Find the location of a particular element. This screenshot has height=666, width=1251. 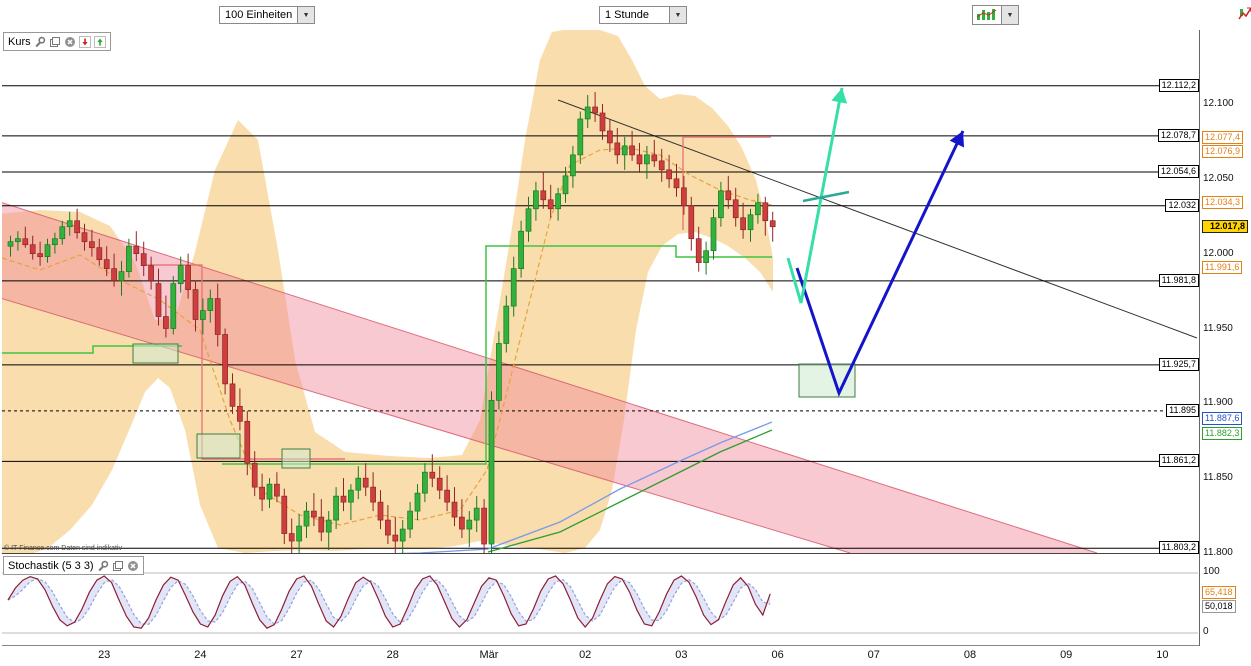

stochastic-pane-header: Stochastik (5 3 3) is located at coordinates (73, 565).